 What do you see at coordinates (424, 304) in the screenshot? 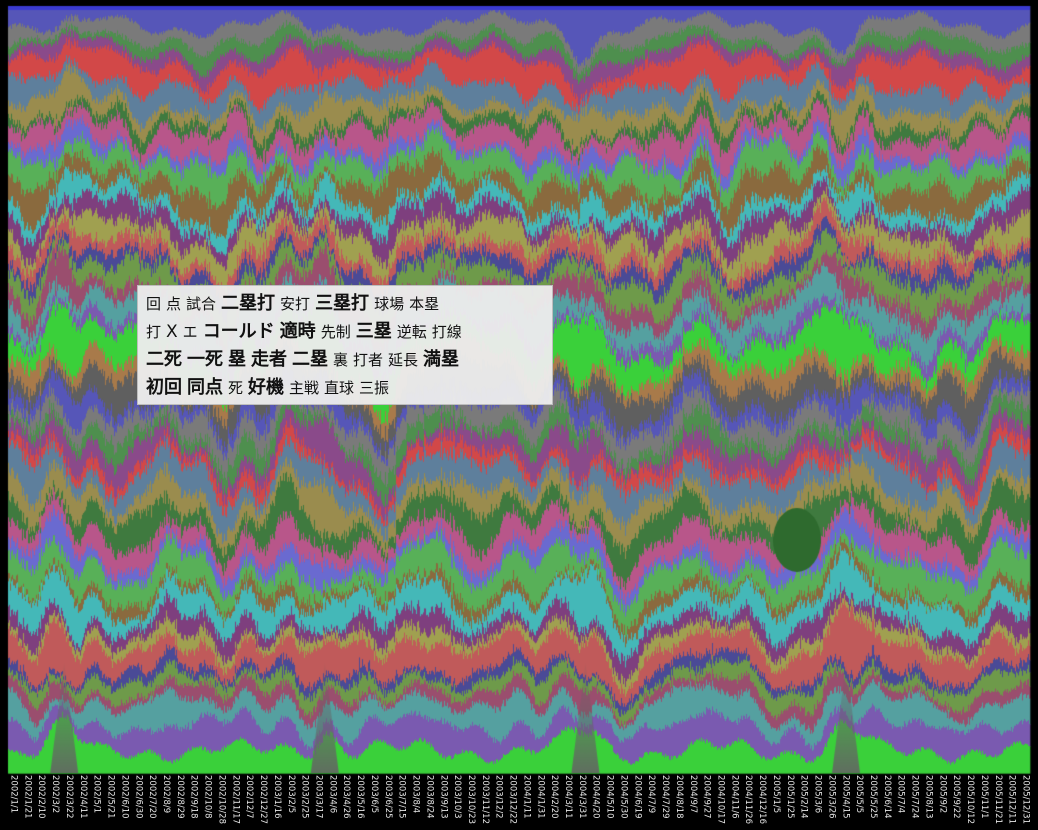
I see `keyword: 本塁` at bounding box center [424, 304].